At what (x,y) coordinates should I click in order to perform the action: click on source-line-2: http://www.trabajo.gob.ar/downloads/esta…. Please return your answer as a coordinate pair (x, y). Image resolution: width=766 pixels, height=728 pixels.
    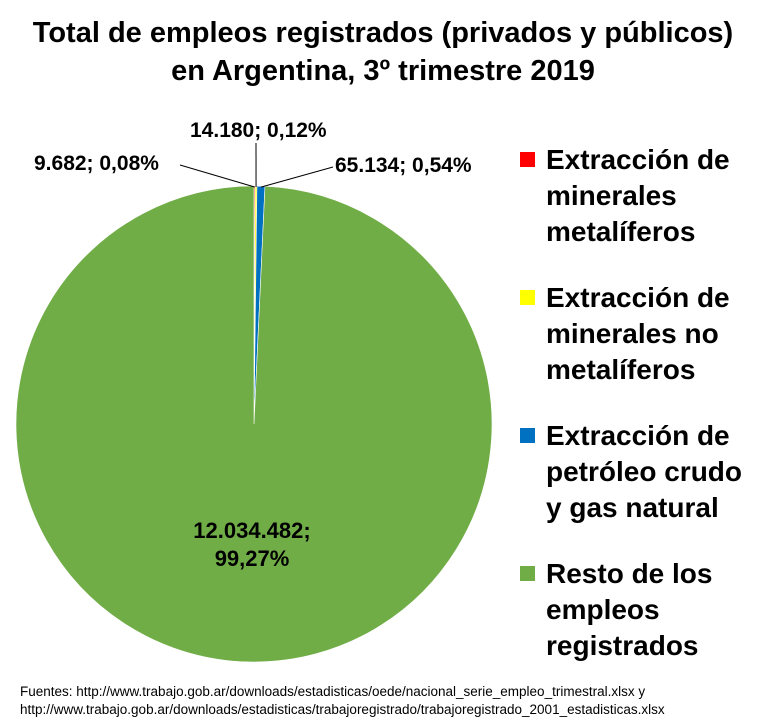
    Looking at the image, I should click on (342, 709).